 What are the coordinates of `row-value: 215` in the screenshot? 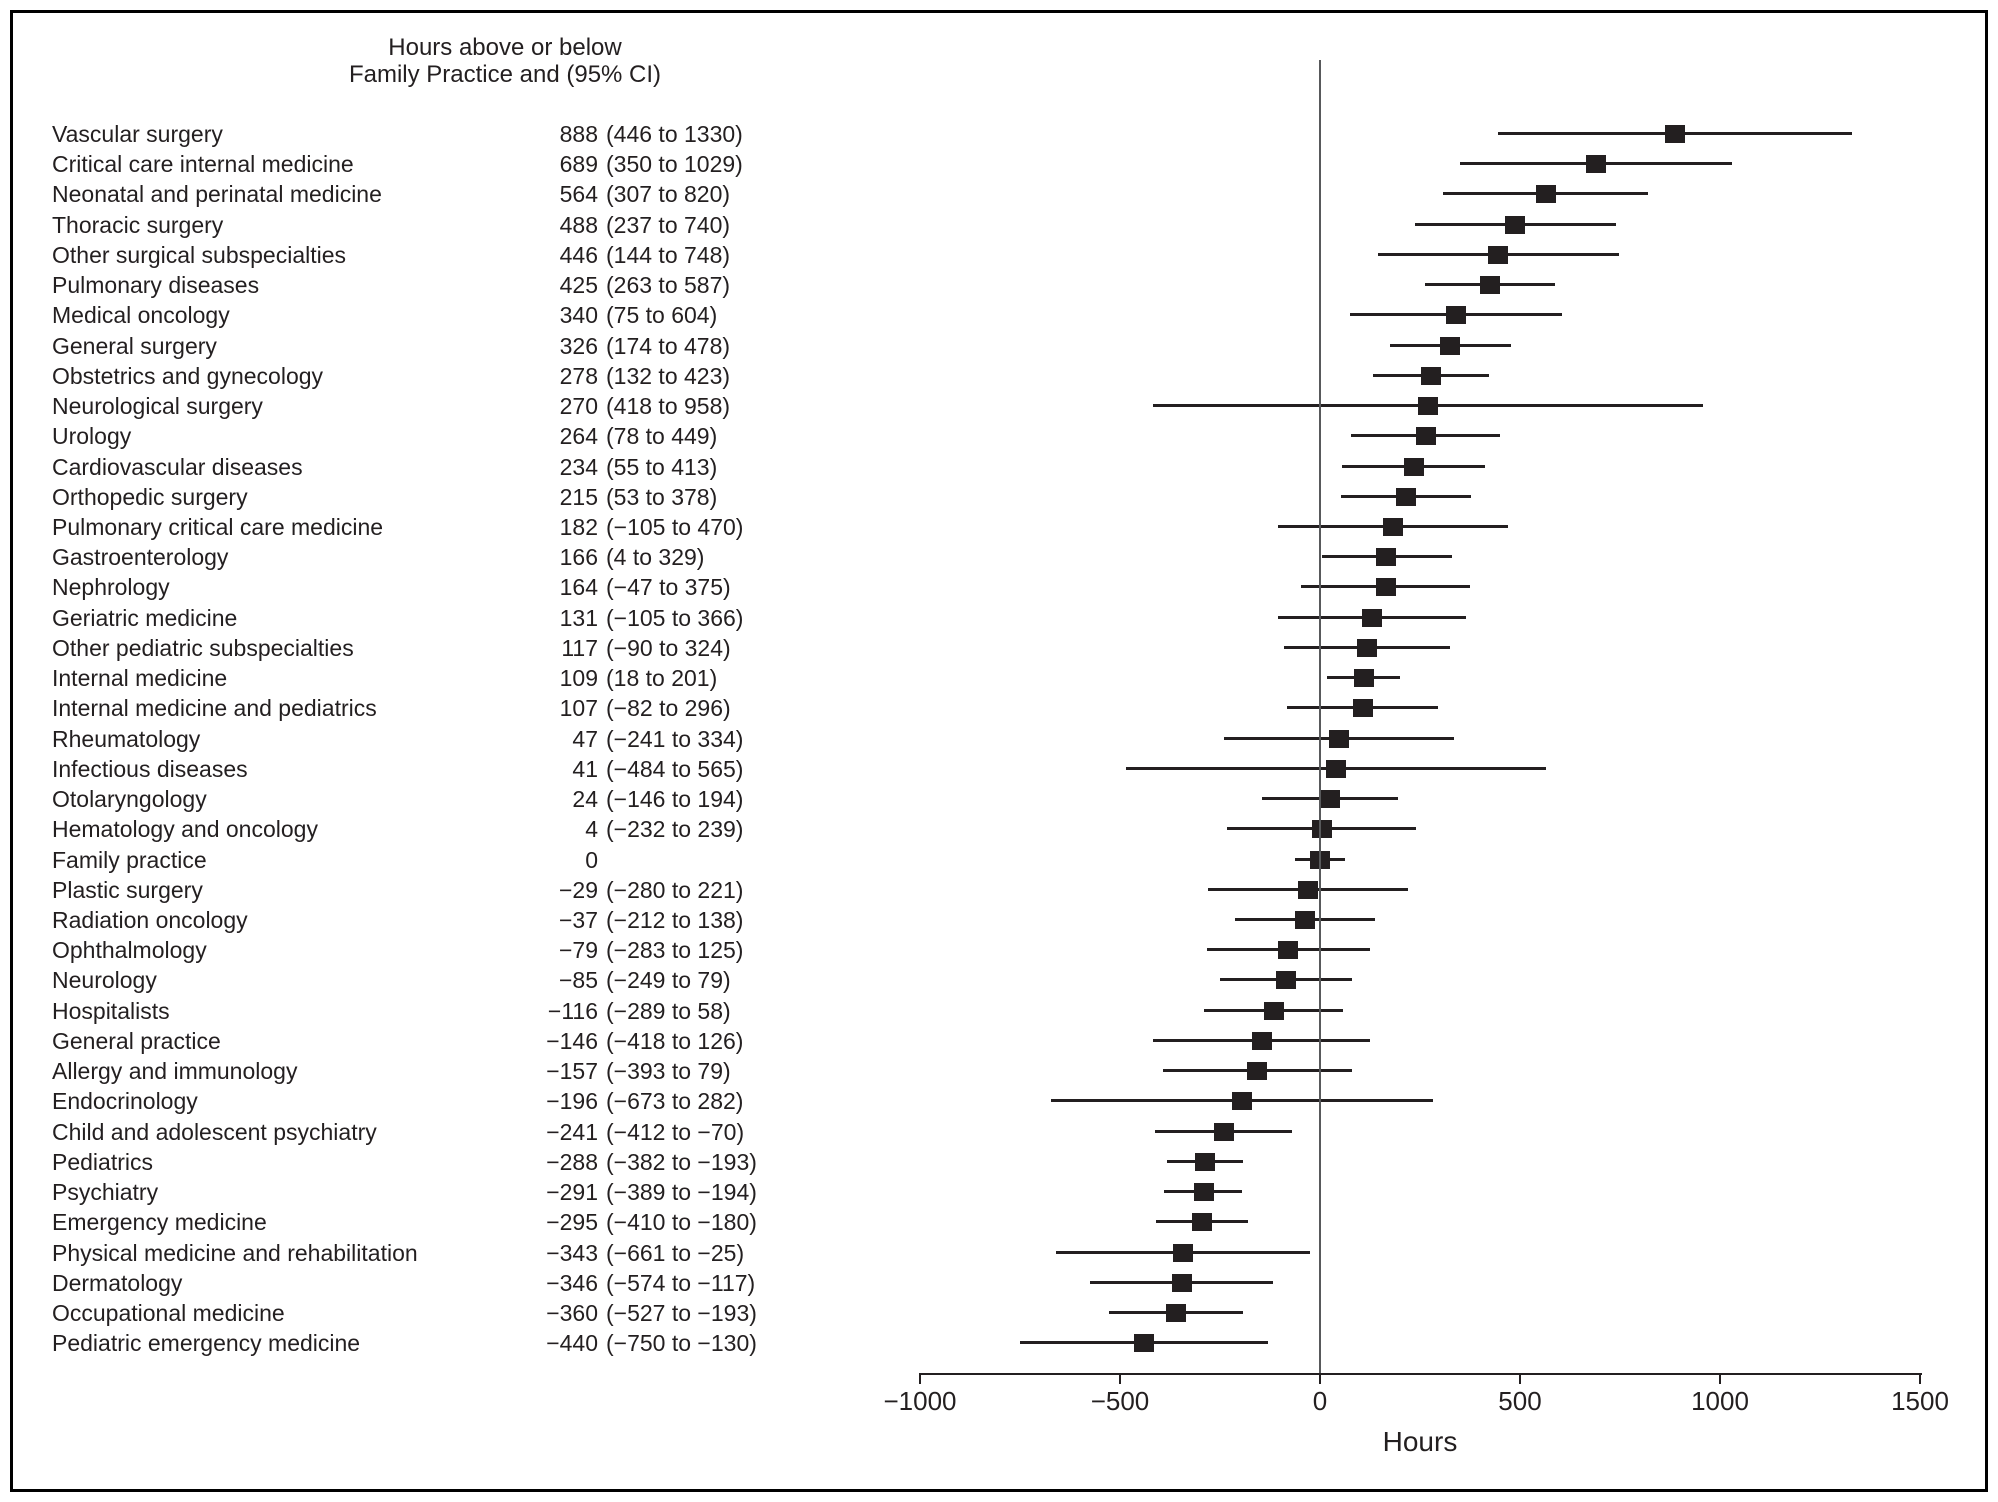 It's located at (578, 496).